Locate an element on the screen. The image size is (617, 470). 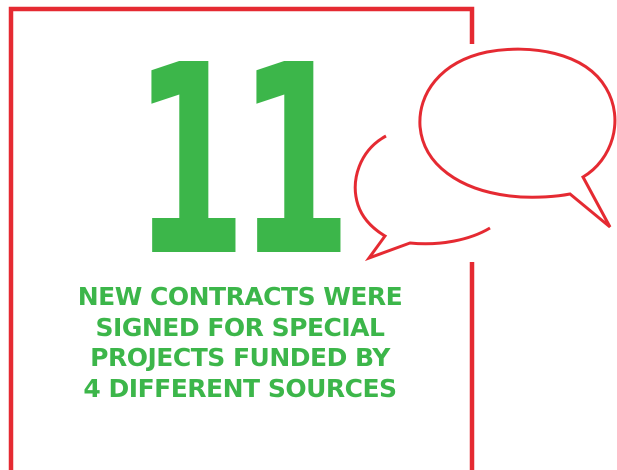
caption-line-1: NEW CONTRACTS WERE is located at coordinates (240, 296).